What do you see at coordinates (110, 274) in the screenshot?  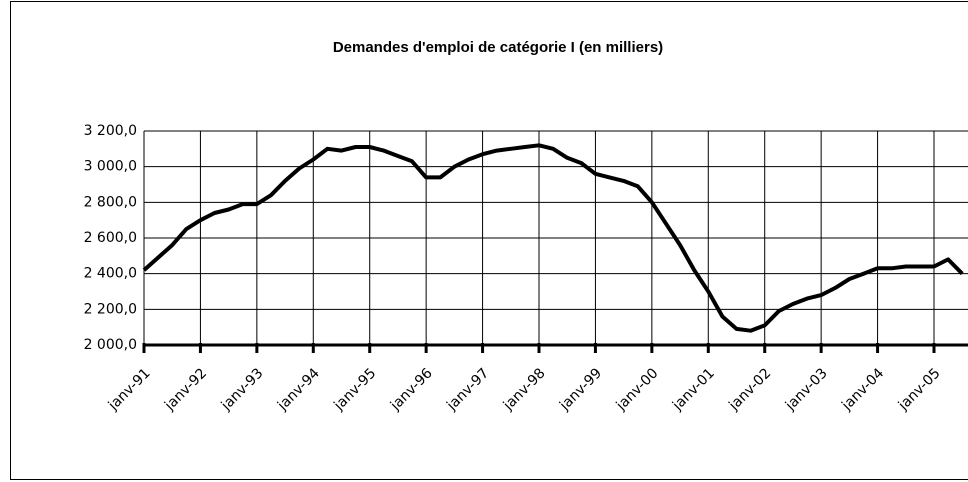 I see `y-tick-label: 2 400,0` at bounding box center [110, 274].